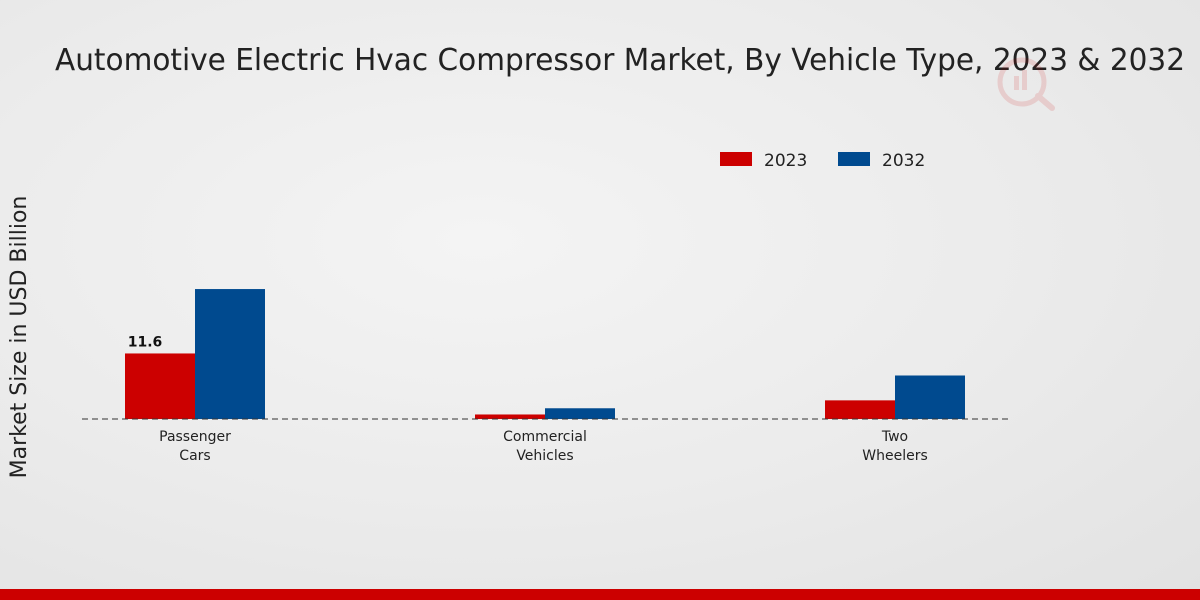  I want to click on legend-label: 2023, so click(785, 161).